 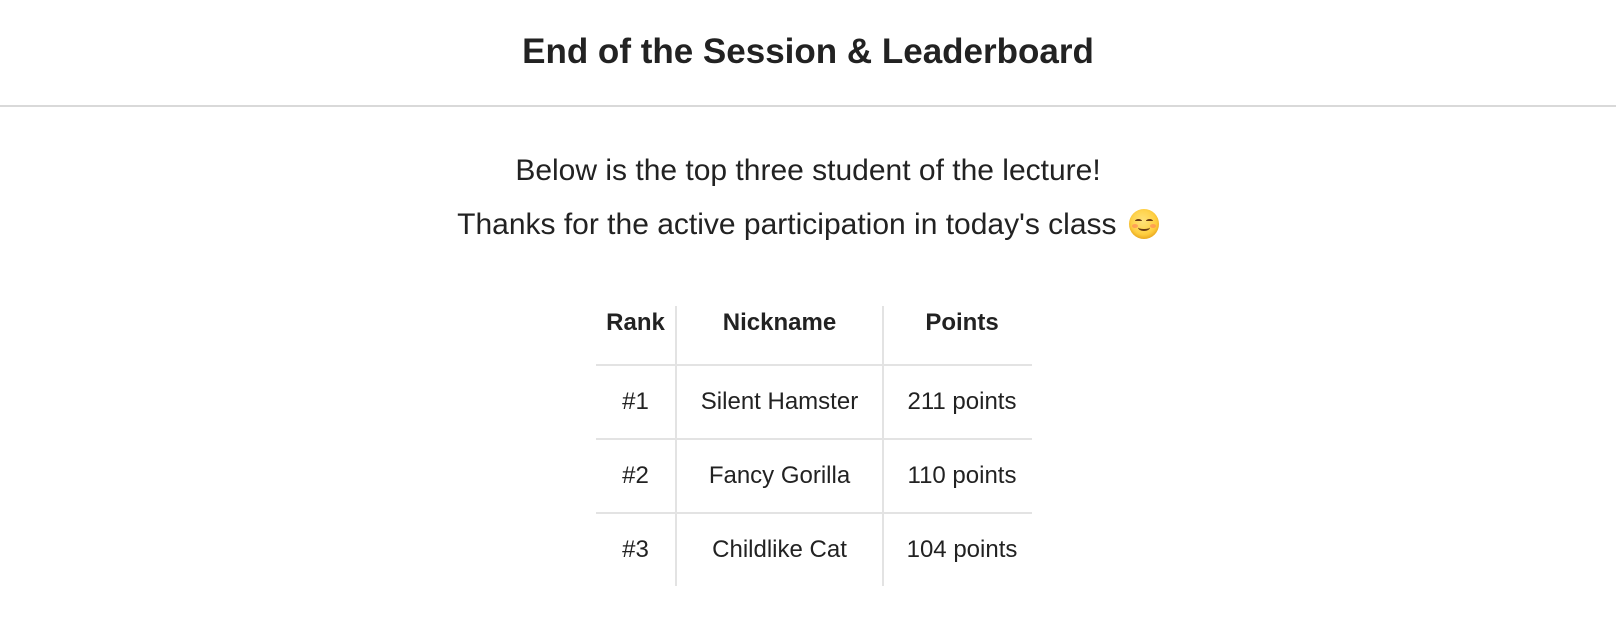 I want to click on table-row: #1 Silent Hamster 211 points, so click(x=814, y=402).